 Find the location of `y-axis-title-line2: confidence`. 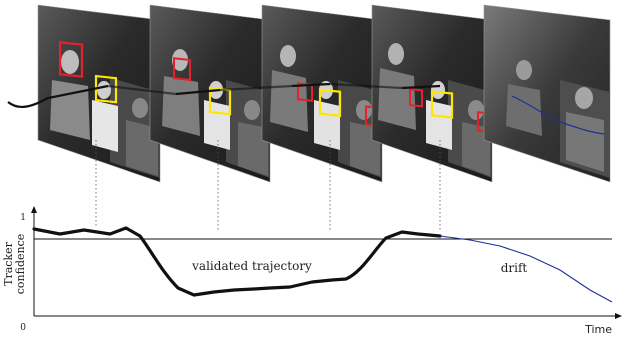

y-axis-title-line2: confidence is located at coordinates (20, 264).